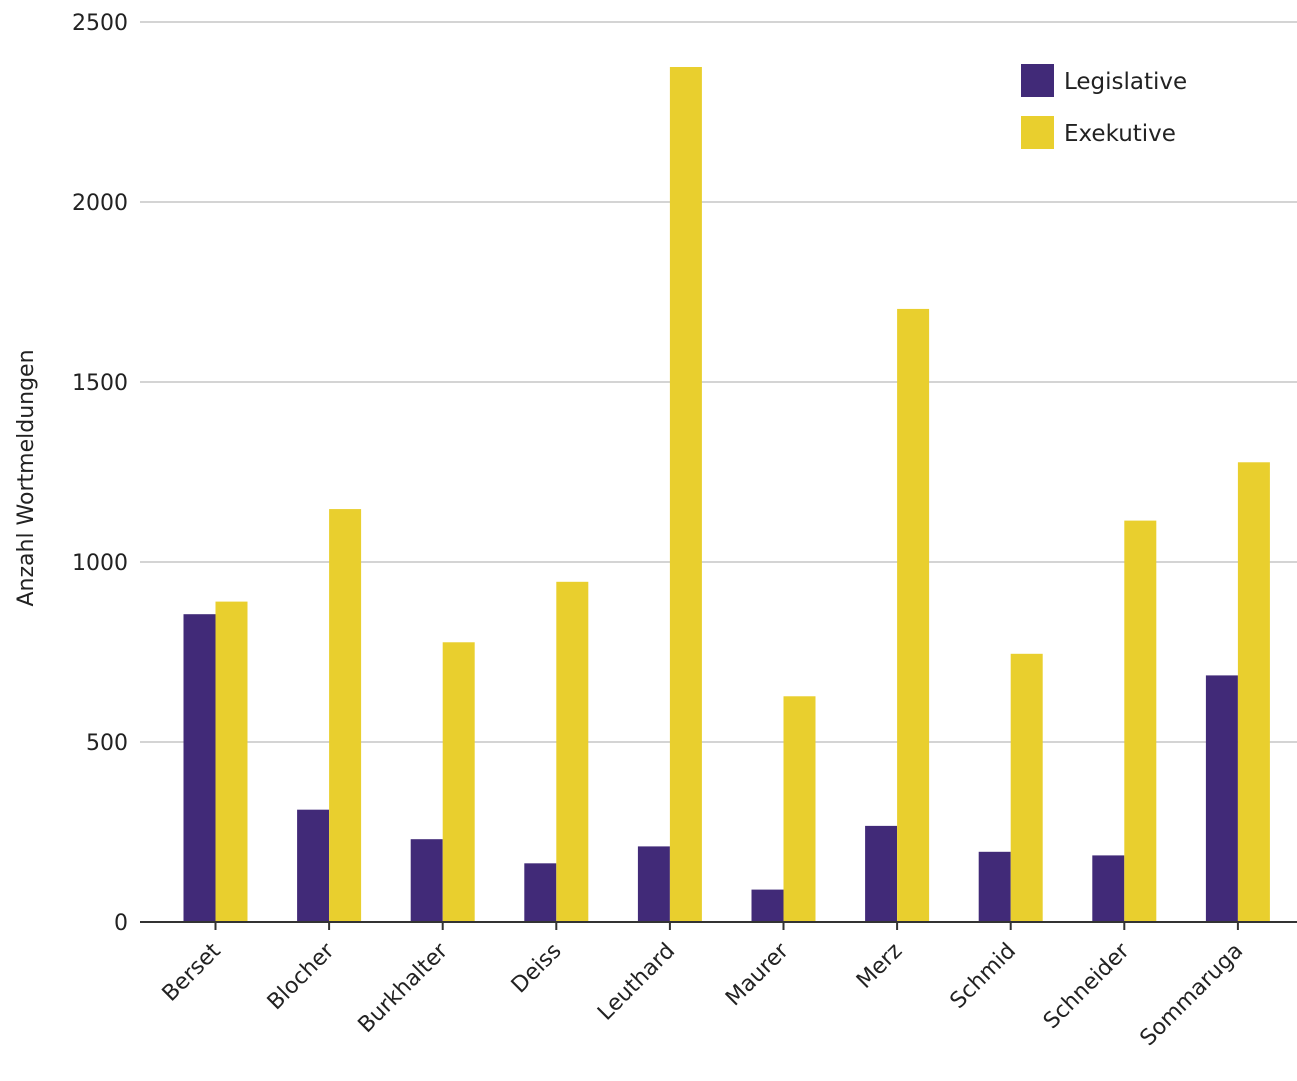 Image resolution: width=1297 pixels, height=1081 pixels. I want to click on bar-legislative-deiss, so click(540, 892).